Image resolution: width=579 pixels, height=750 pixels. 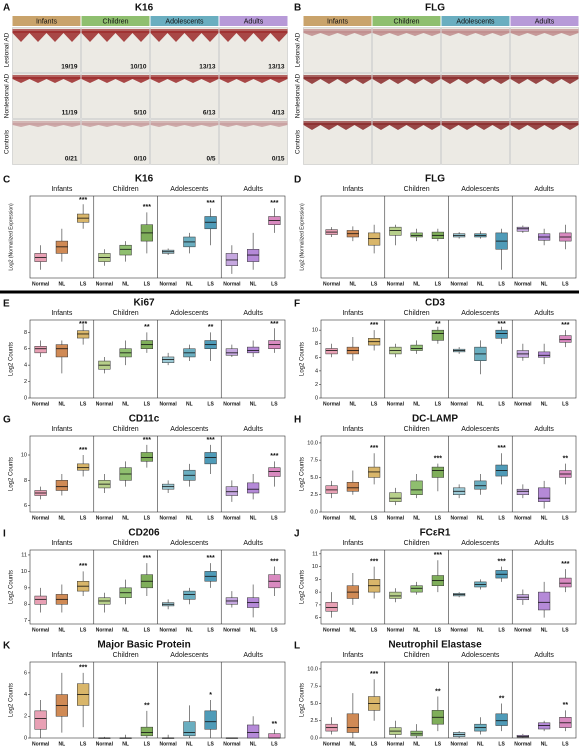 What do you see at coordinates (435, 419) in the screenshot?
I see `panel-title: DC-LAMP` at bounding box center [435, 419].